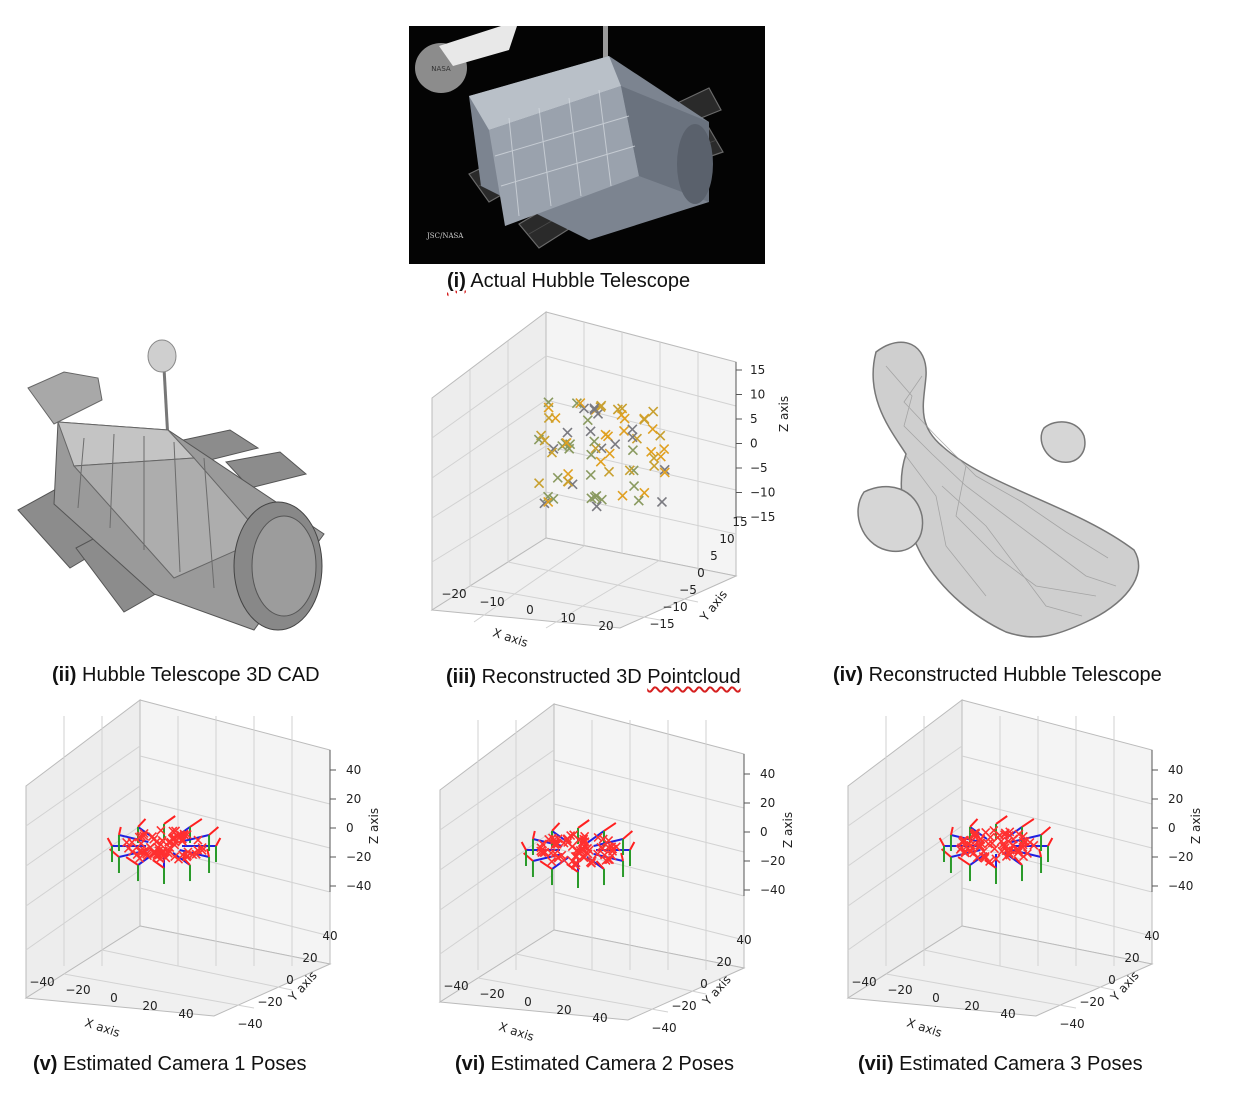 The image size is (1244, 1108). Describe the element at coordinates (202, 849) in the screenshot. I see `camera-pose` at that location.